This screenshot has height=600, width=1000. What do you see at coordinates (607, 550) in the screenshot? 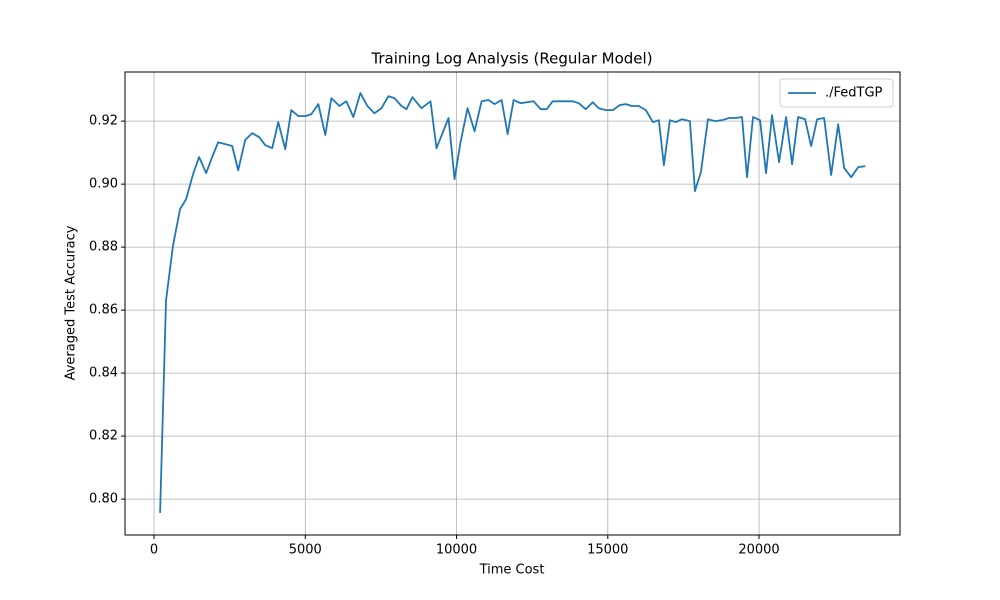
I see `x-tick-label: 15000` at bounding box center [607, 550].